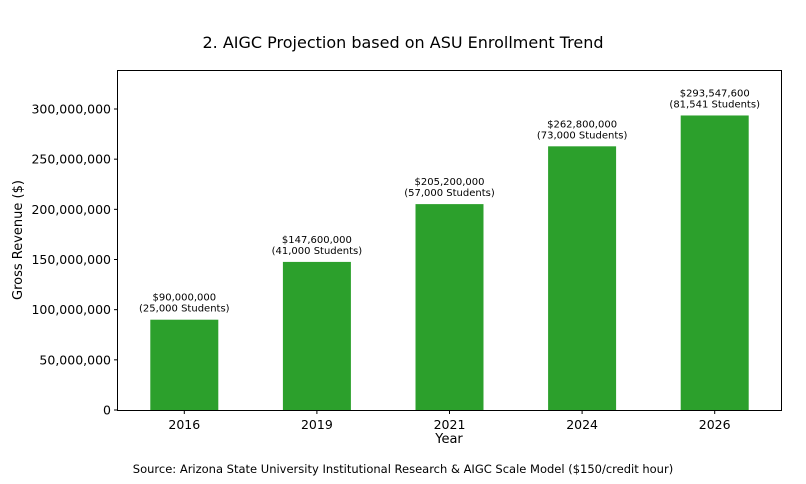 This screenshot has height=484, width=806. I want to click on bar-value-label: $293,547,600, so click(715, 93).